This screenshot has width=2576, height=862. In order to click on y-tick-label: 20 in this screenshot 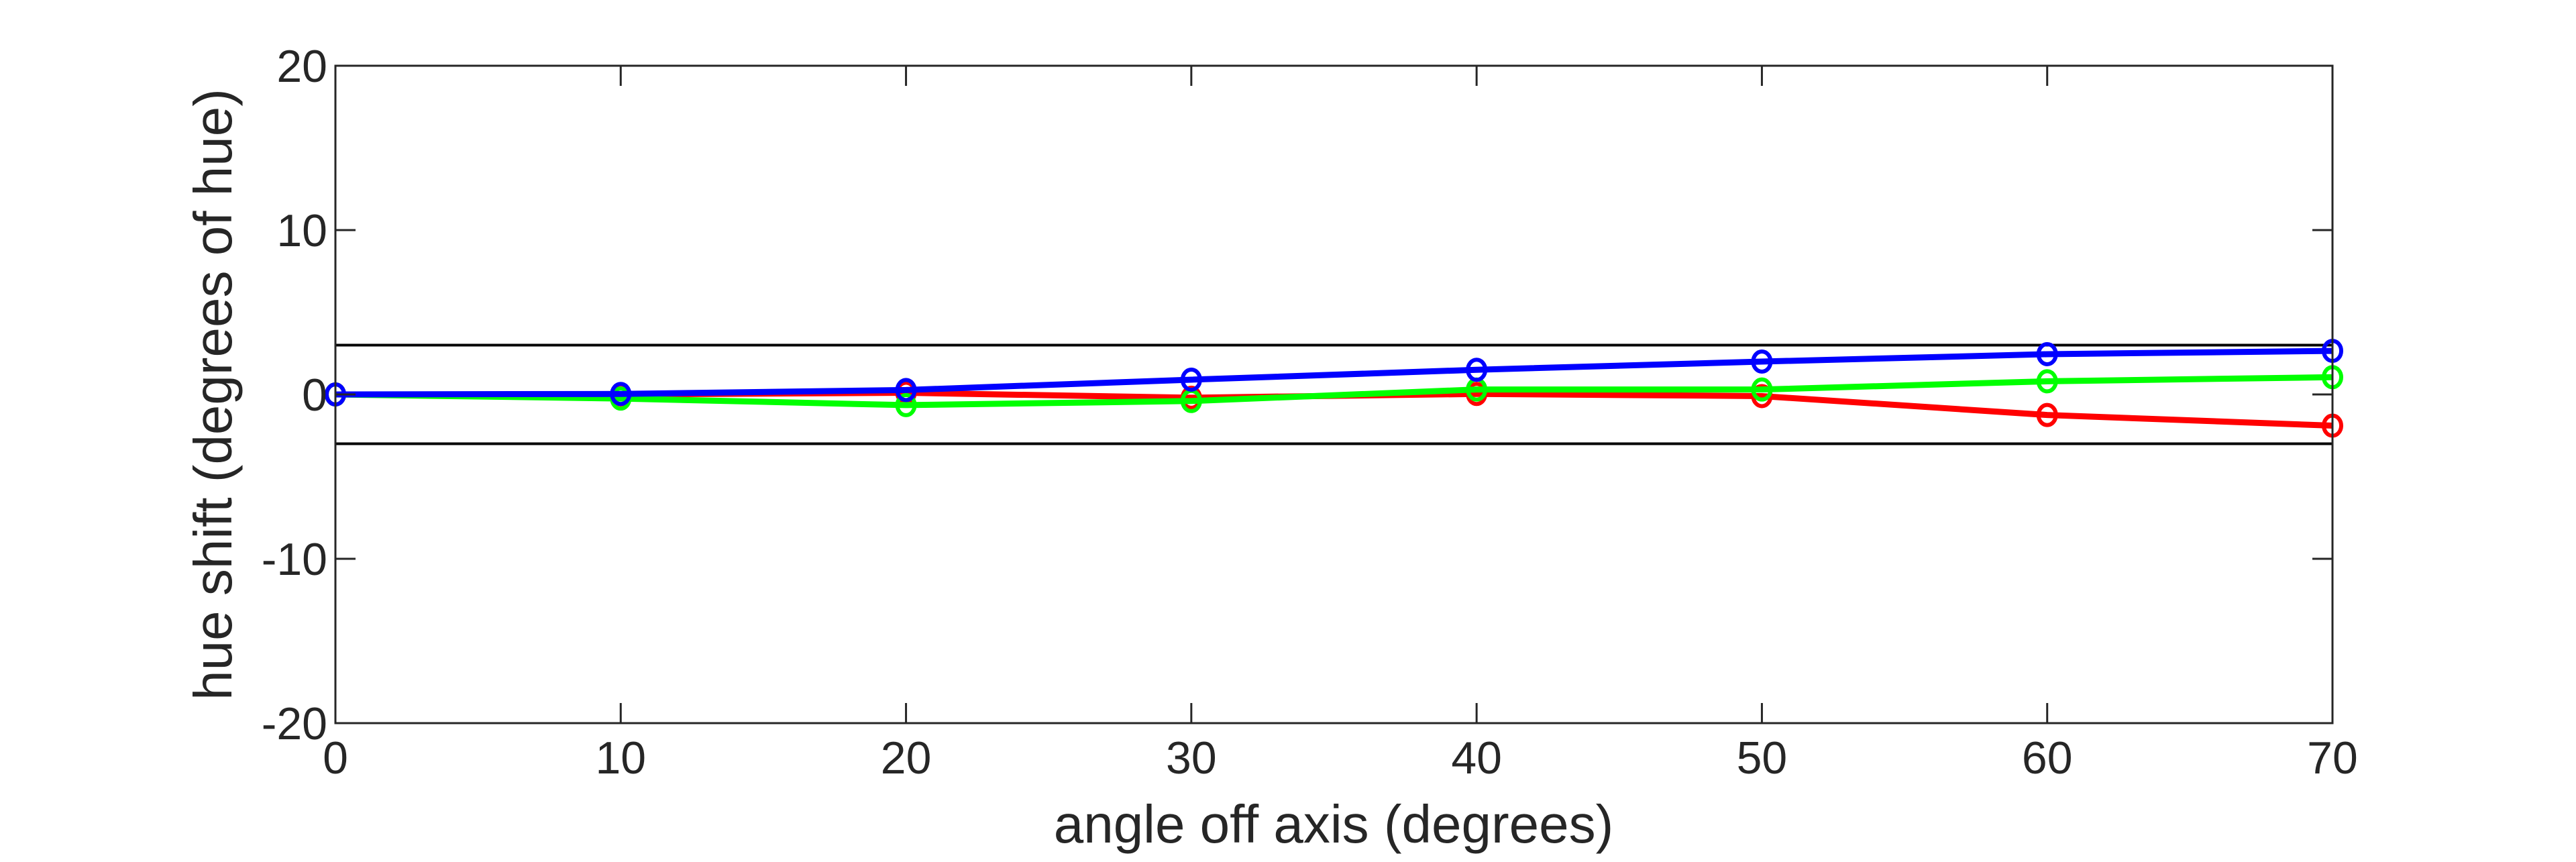, I will do `click(301, 66)`.